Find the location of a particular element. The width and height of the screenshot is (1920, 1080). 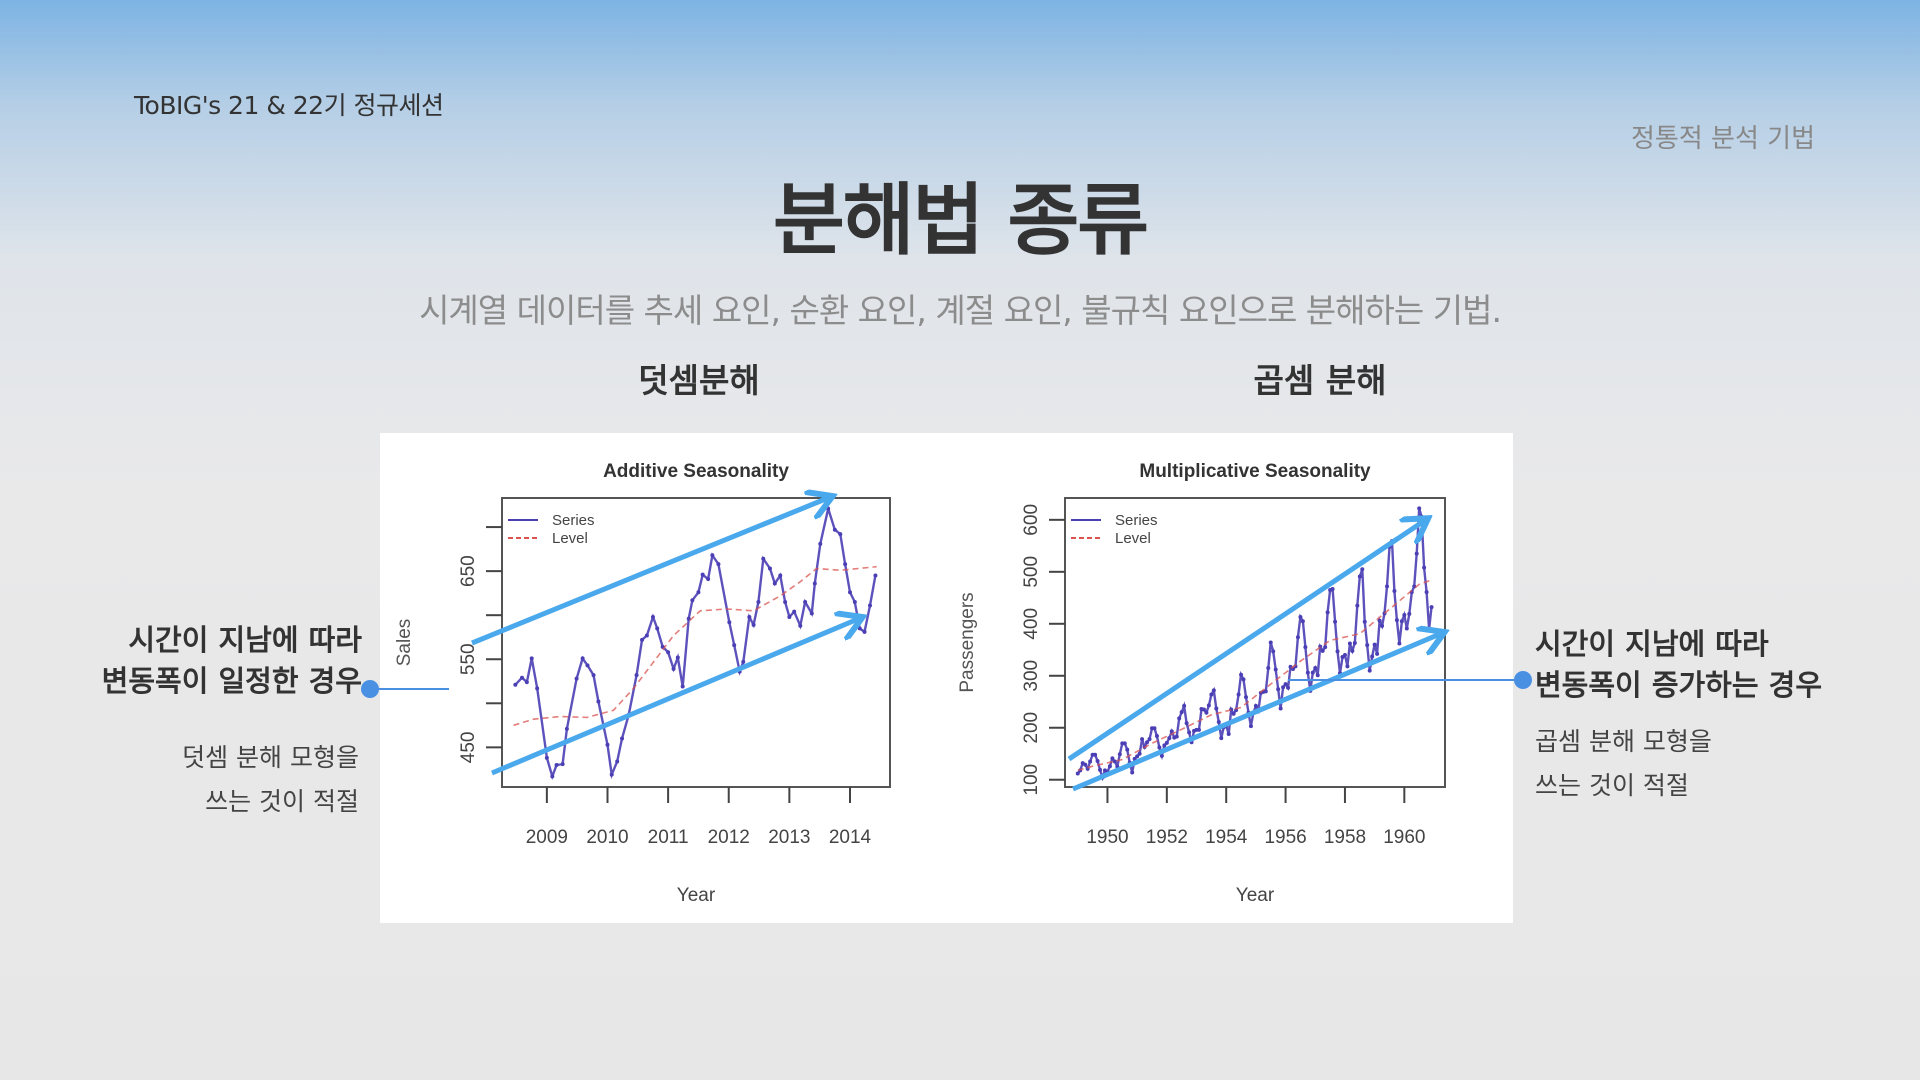

annotation-left-sub1: 덧셈 분해 모형을 is located at coordinates (270, 757).